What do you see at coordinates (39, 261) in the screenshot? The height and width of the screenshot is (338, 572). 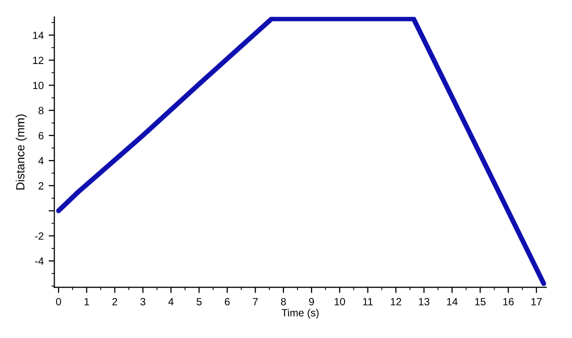 I see `y-tick-label: -4` at bounding box center [39, 261].